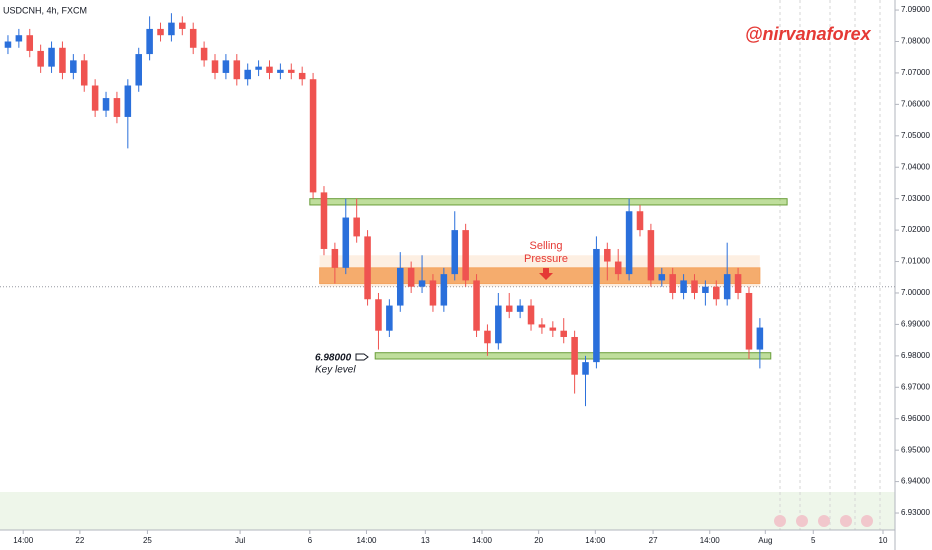  What do you see at coordinates (915, 41) in the screenshot?
I see `y-tick-label: 7.08000` at bounding box center [915, 41].